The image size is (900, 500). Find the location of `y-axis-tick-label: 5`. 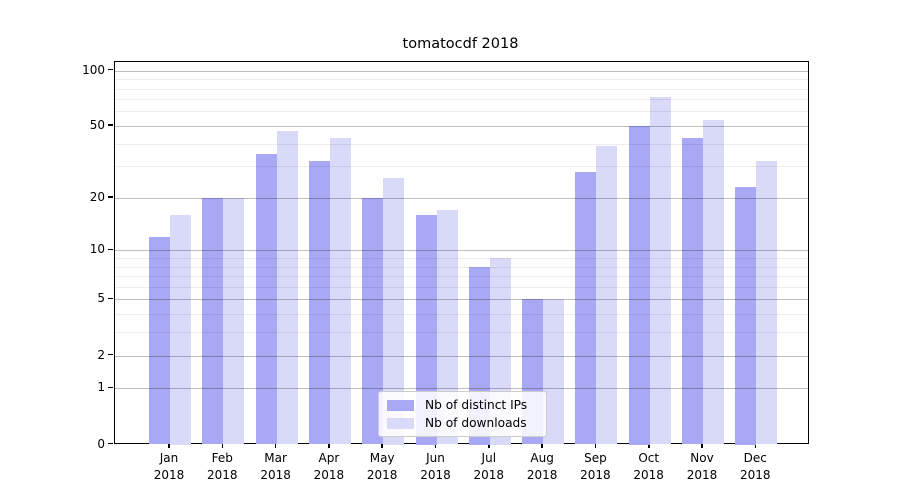

y-axis-tick-label: 5 is located at coordinates (101, 298).